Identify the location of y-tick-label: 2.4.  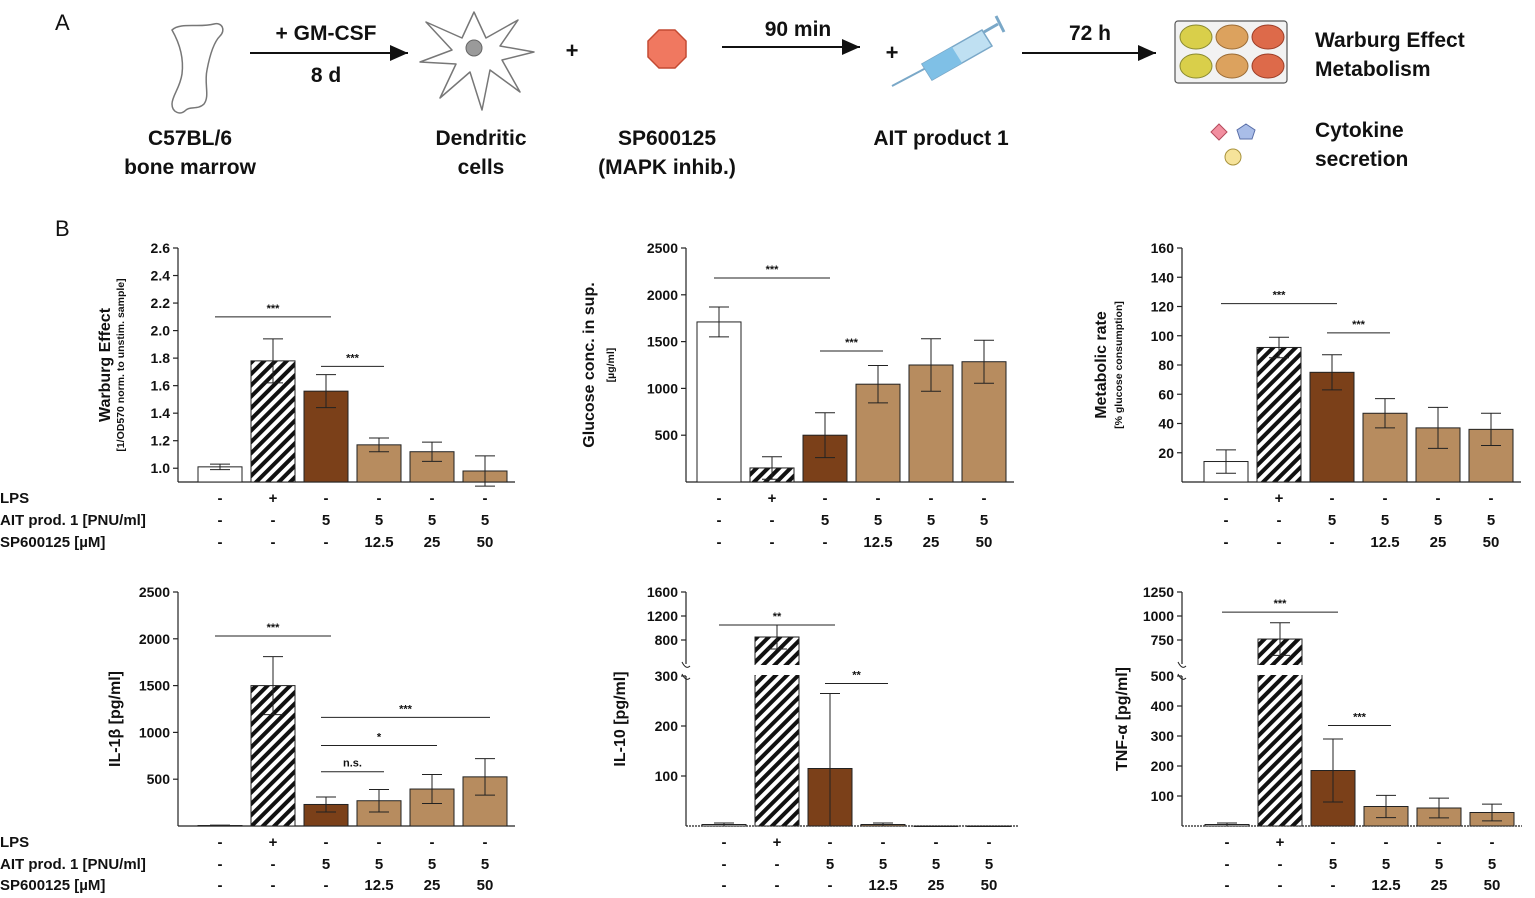
(161, 276).